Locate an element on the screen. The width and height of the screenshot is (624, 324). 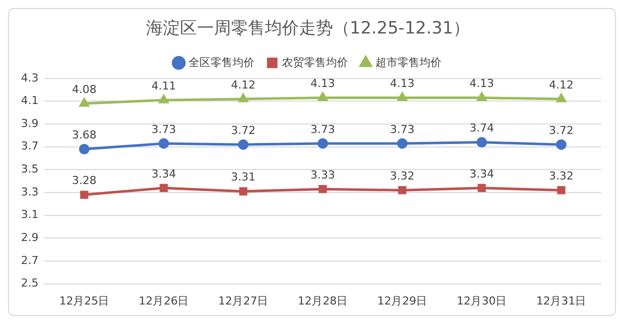
x-tick-label: 12月31日 is located at coordinates (561, 301).